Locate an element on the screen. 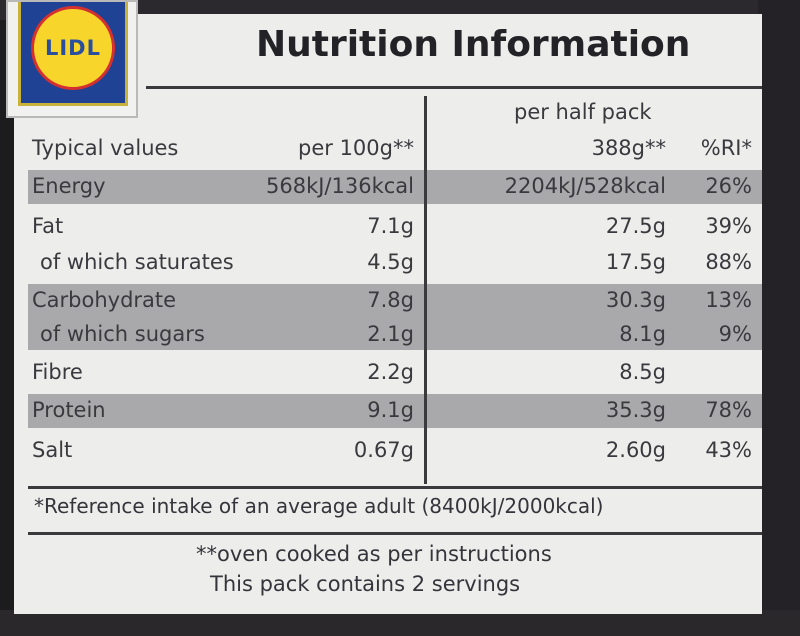 Image resolution: width=800 pixels, height=636 pixels. row-perhalf-carbohydrate: 30.3g is located at coordinates (635, 300).